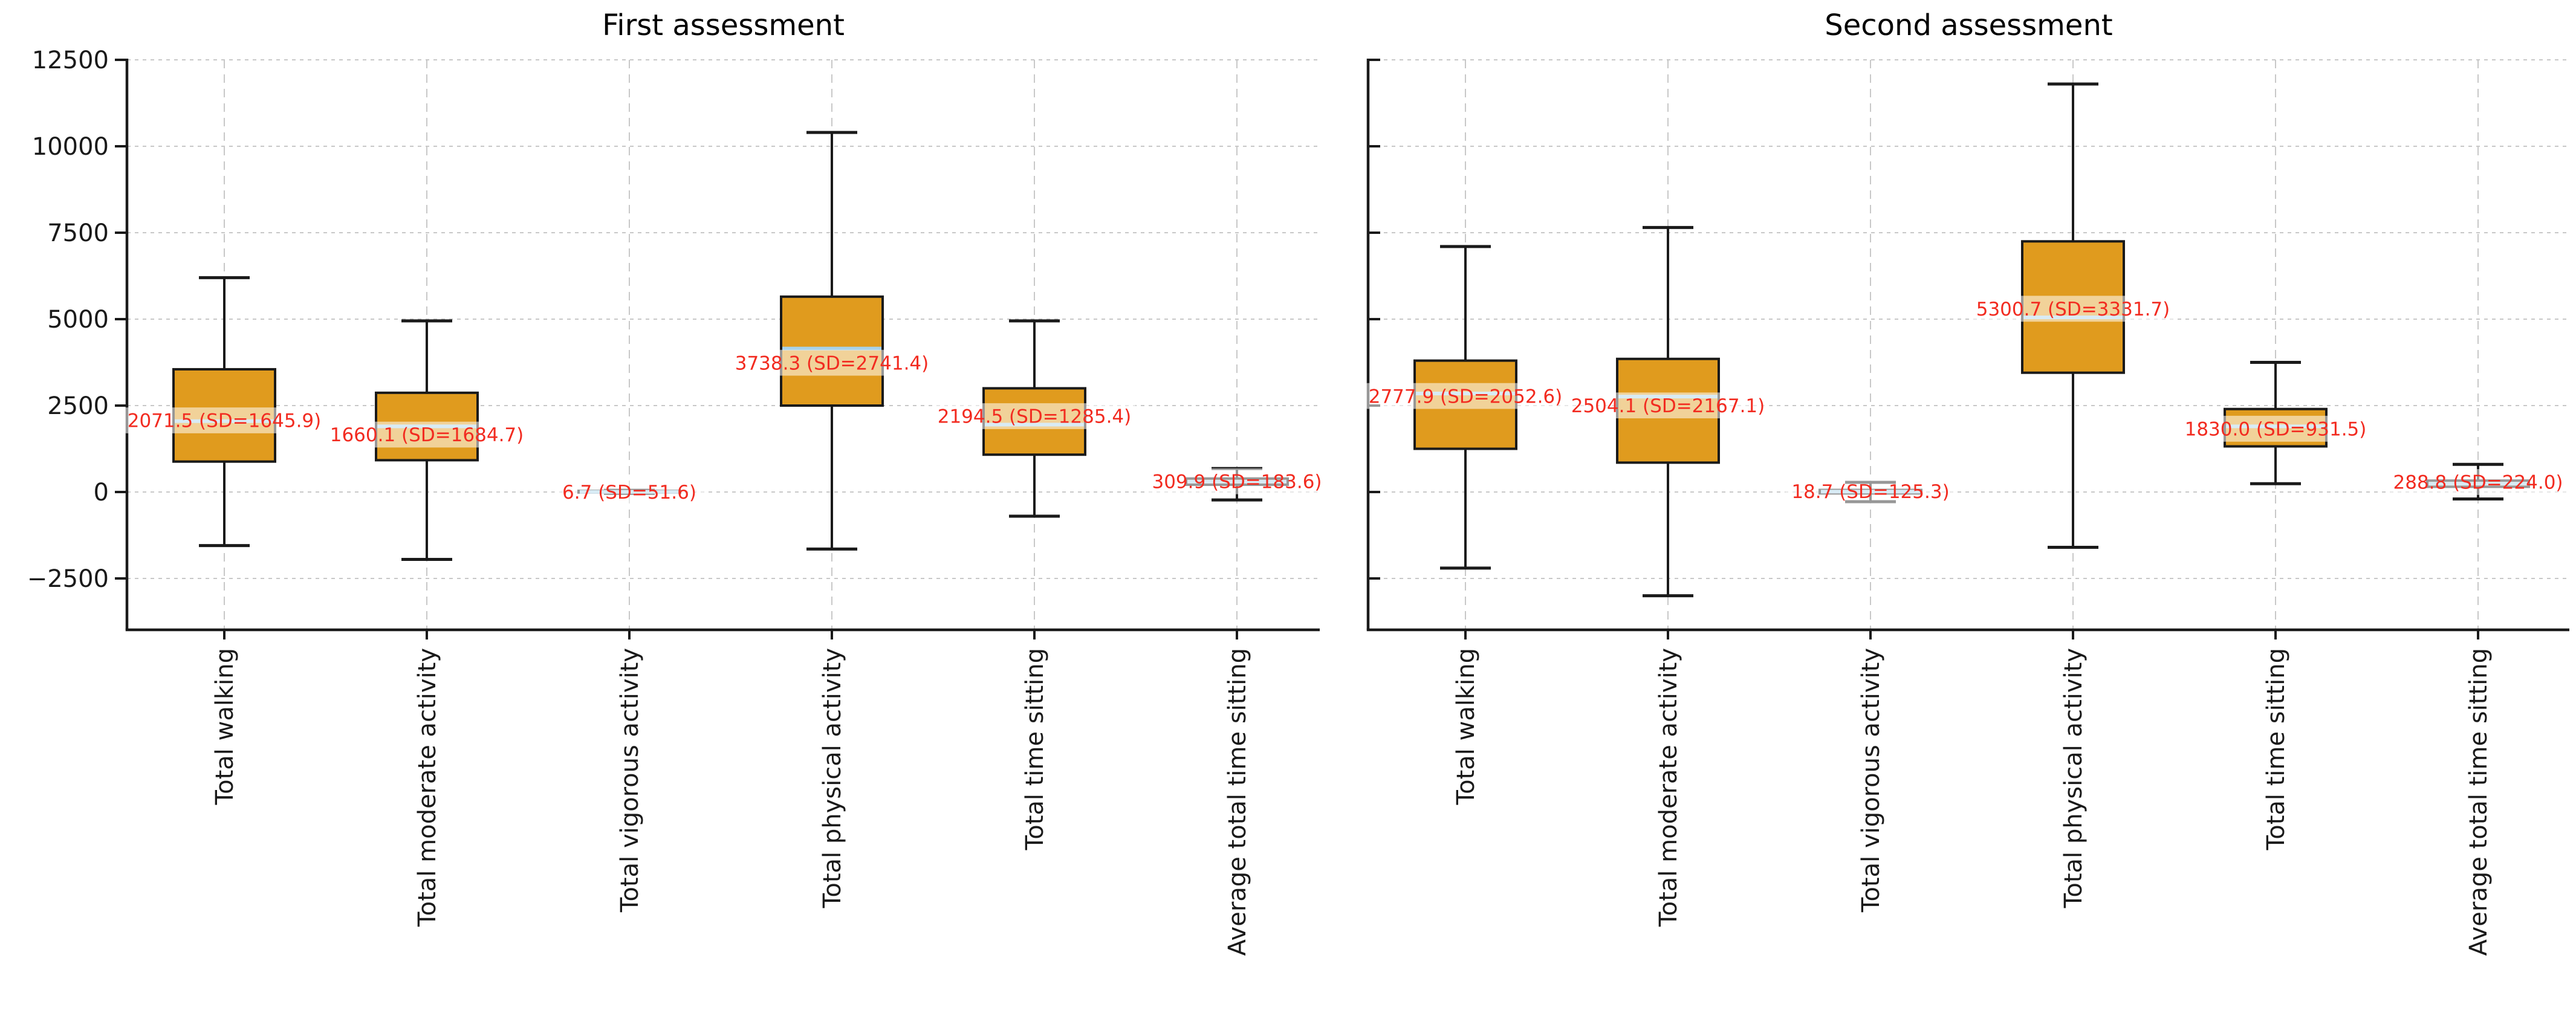  I want to click on y-tick-label: 7500, so click(78, 233).